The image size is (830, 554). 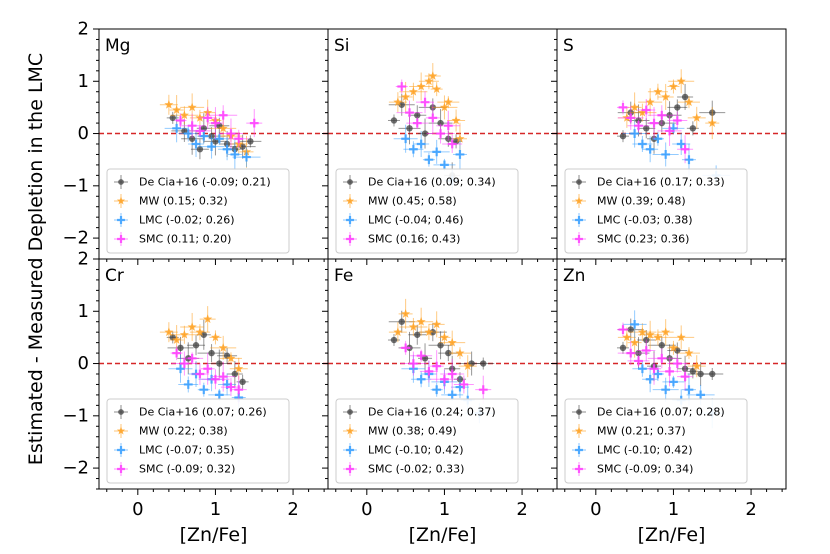 What do you see at coordinates (568, 46) in the screenshot?
I see `panel-label: S` at bounding box center [568, 46].